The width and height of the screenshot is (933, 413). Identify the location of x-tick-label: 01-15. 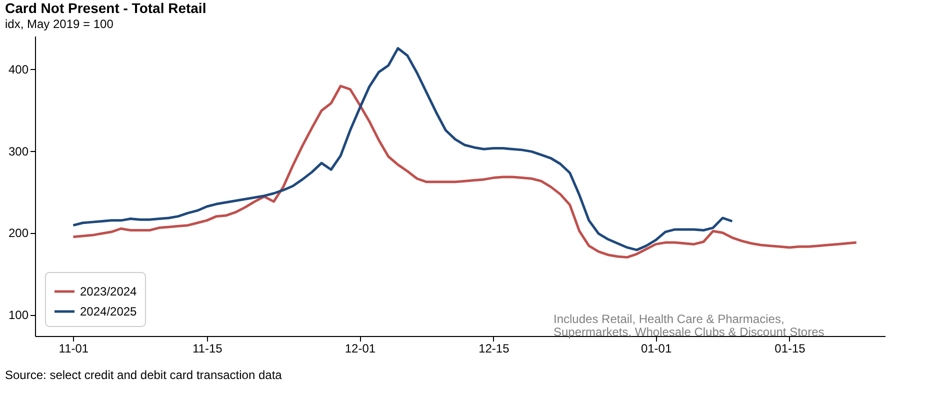
(790, 349).